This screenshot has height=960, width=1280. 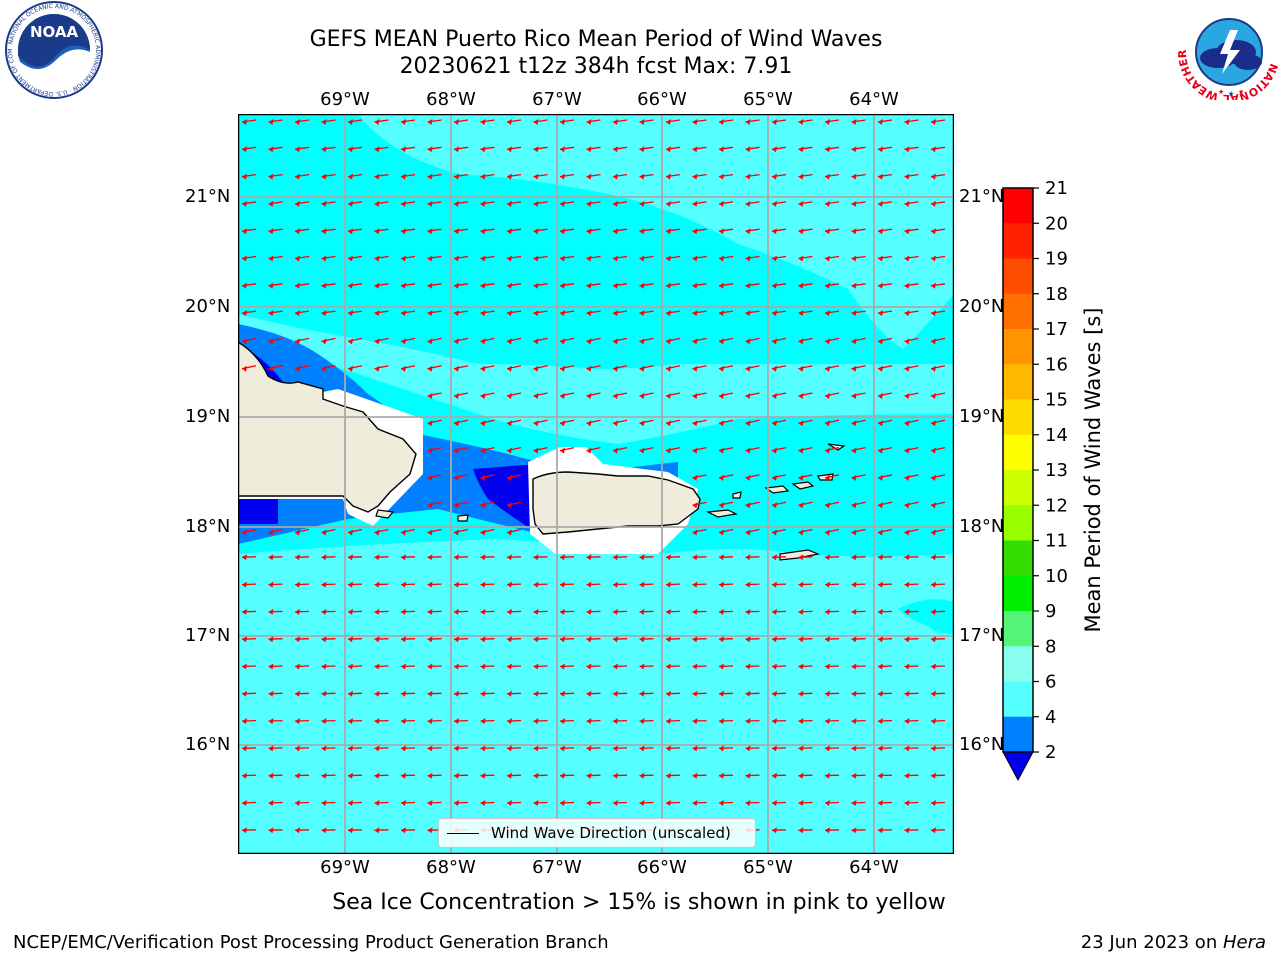 I want to click on lon-label-bottom: 69°W, so click(x=345, y=867).